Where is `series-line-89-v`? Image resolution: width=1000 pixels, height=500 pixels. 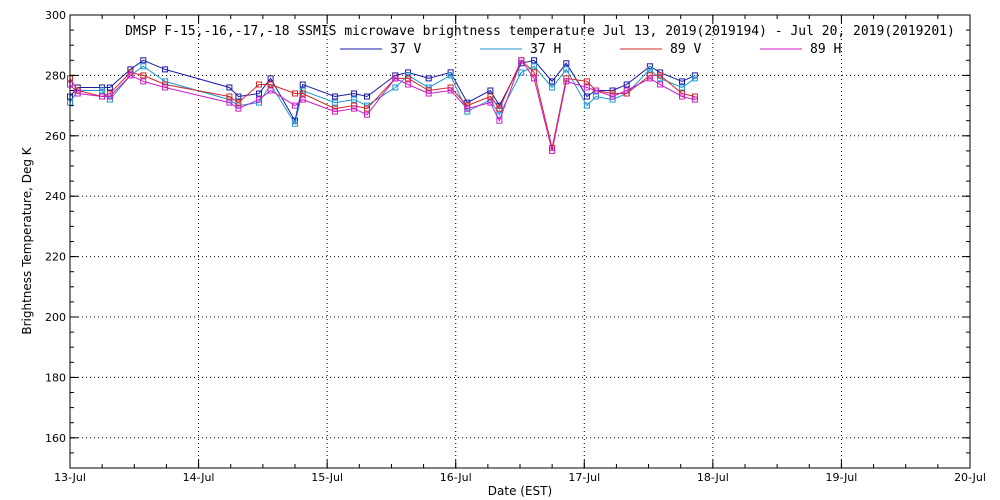 series-line-89-v is located at coordinates (382, 104).